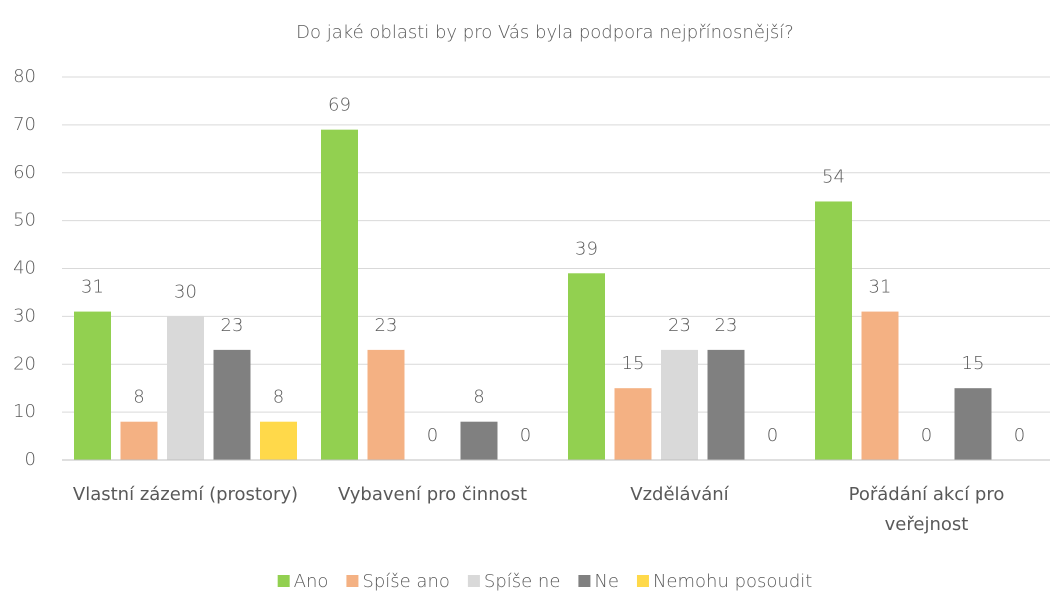 The height and width of the screenshot is (594, 1057). I want to click on y-tick-label: 40, so click(24, 268).